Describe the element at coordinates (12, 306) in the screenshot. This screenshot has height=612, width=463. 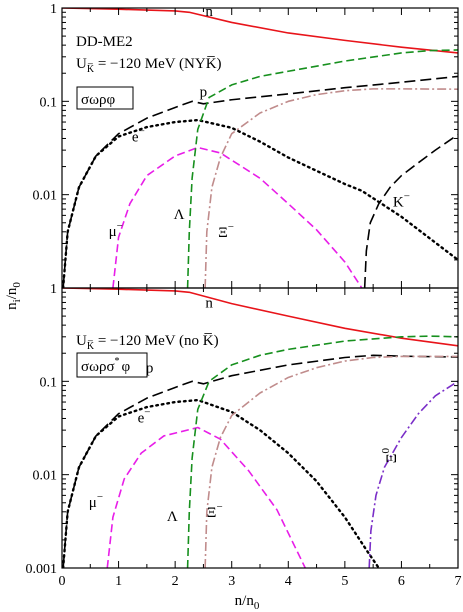
I see `y-axis-title-main: n` at that location.